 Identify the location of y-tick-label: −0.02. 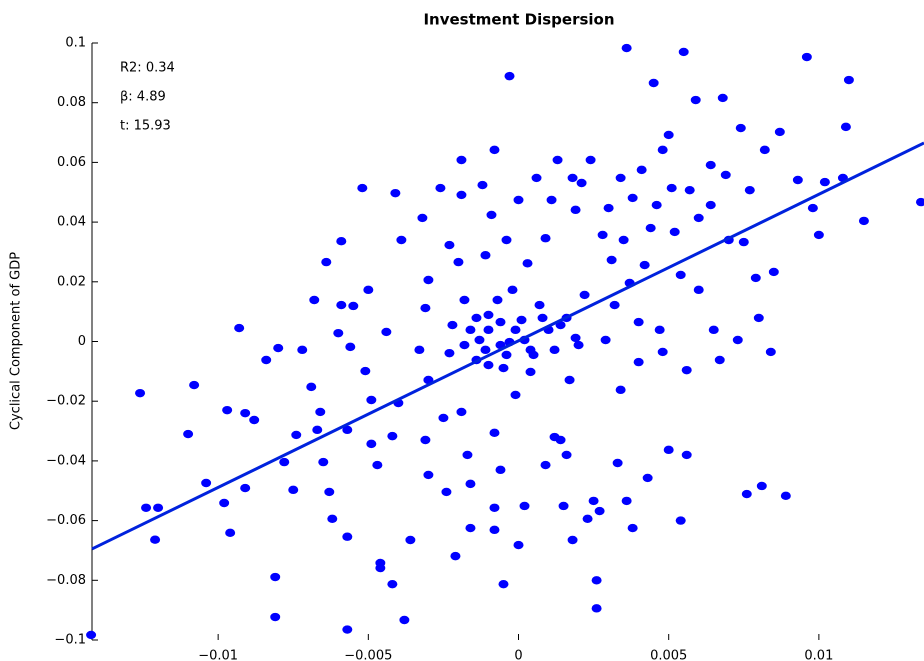
(66, 401).